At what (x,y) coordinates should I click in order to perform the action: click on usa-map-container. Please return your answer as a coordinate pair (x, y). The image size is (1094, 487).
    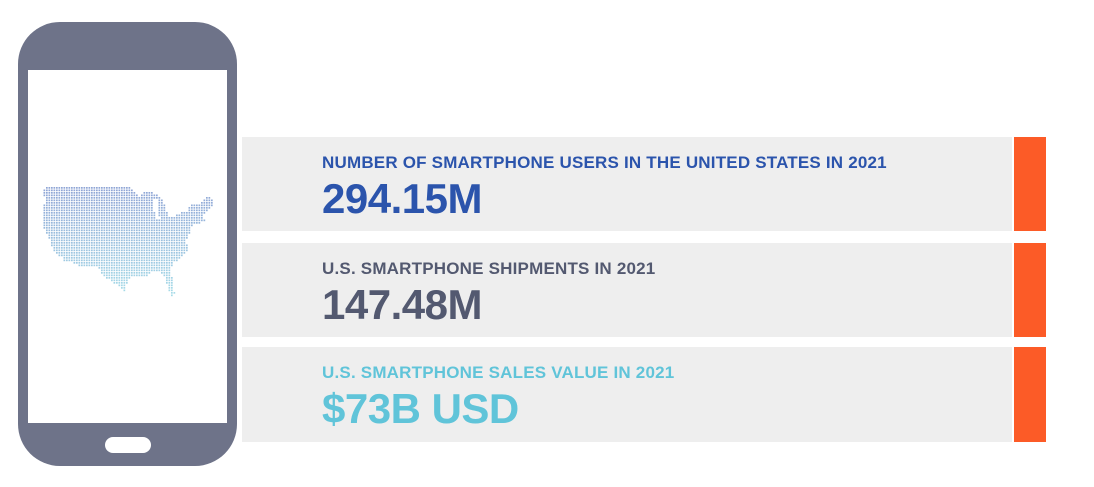
    Looking at the image, I should click on (127, 242).